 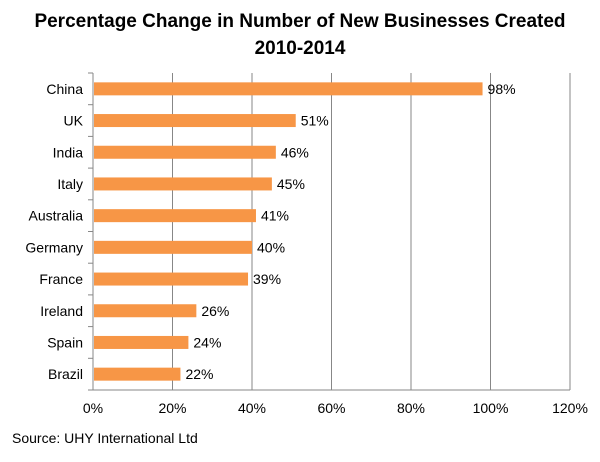 I want to click on data-label-india: 46%, so click(x=295, y=152).